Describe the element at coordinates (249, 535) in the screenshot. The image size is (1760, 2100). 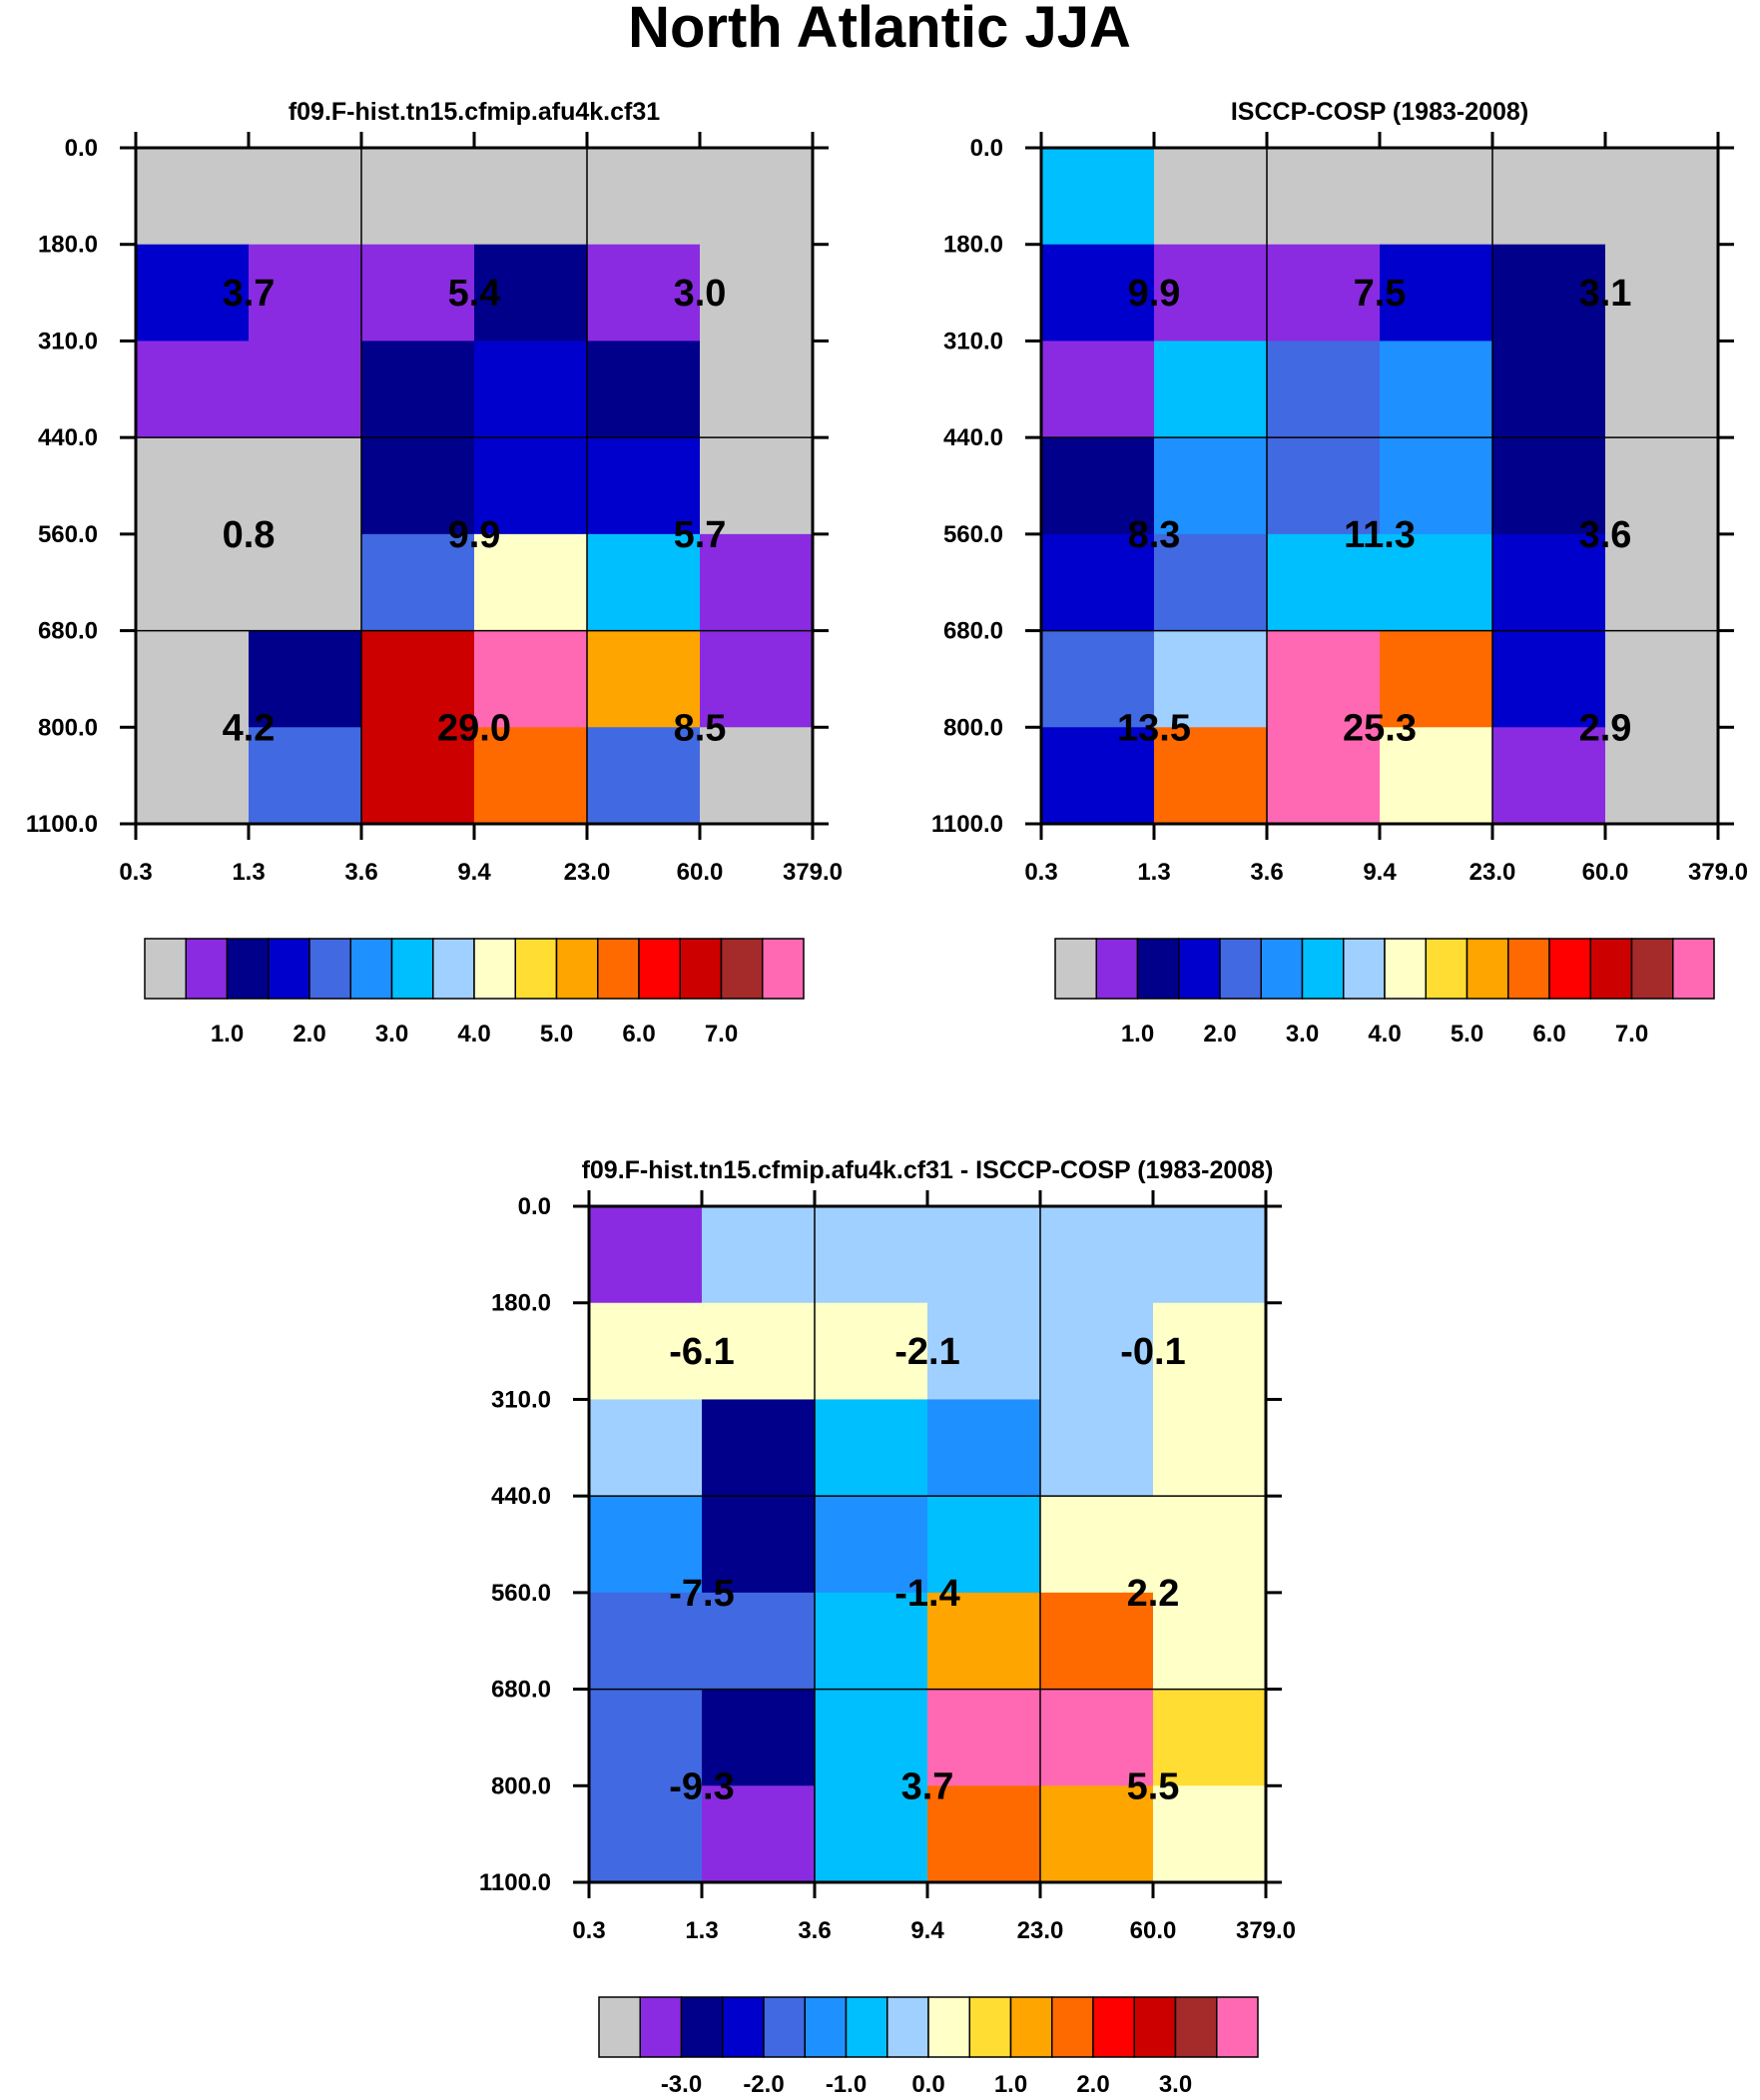
I see `group-value-label: 0.8` at that location.